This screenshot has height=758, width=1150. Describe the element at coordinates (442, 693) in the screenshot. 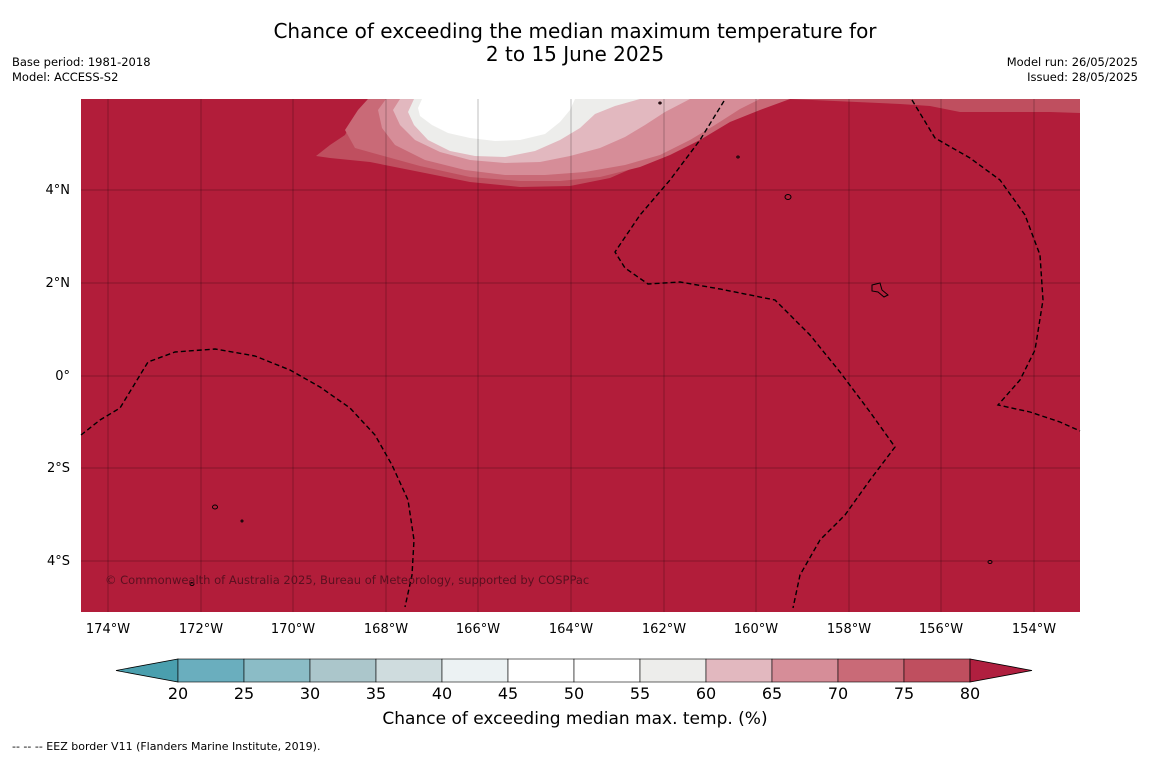

I see `colorbar-tick-40: 40` at that location.